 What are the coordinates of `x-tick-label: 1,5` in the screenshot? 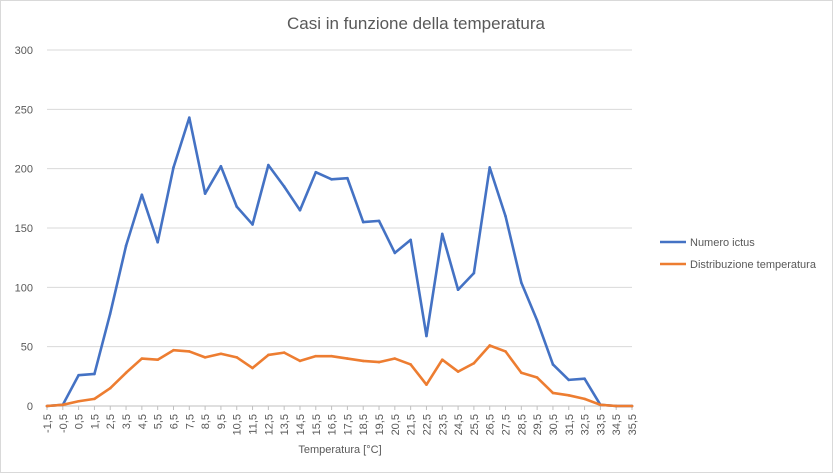 It's located at (95, 421).